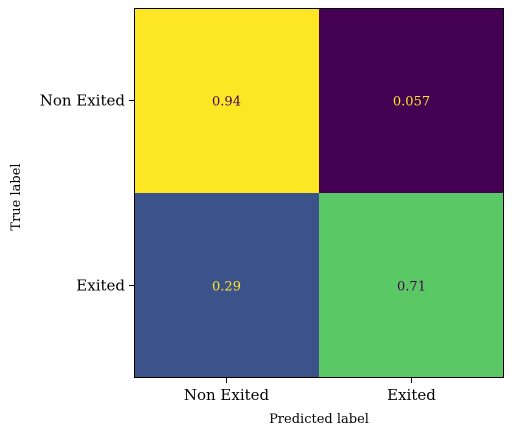 This screenshot has height=435, width=513. I want to click on cell-value-r1-c1: 0.71, so click(411, 287).